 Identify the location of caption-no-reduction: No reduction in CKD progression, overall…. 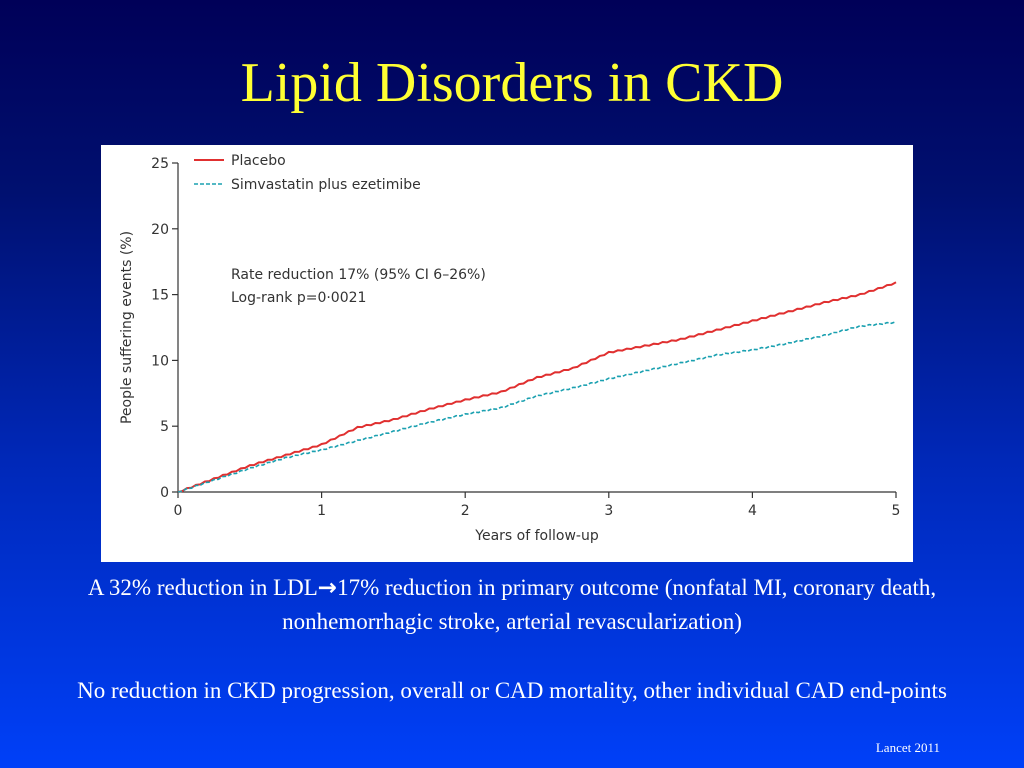
(512, 690).